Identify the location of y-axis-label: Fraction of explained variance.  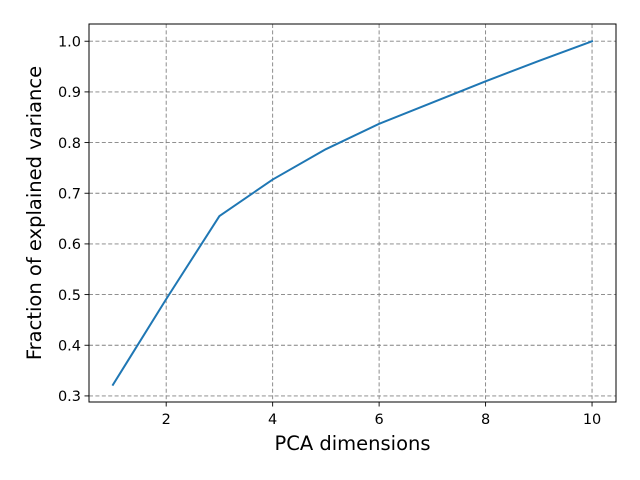
(34, 213).